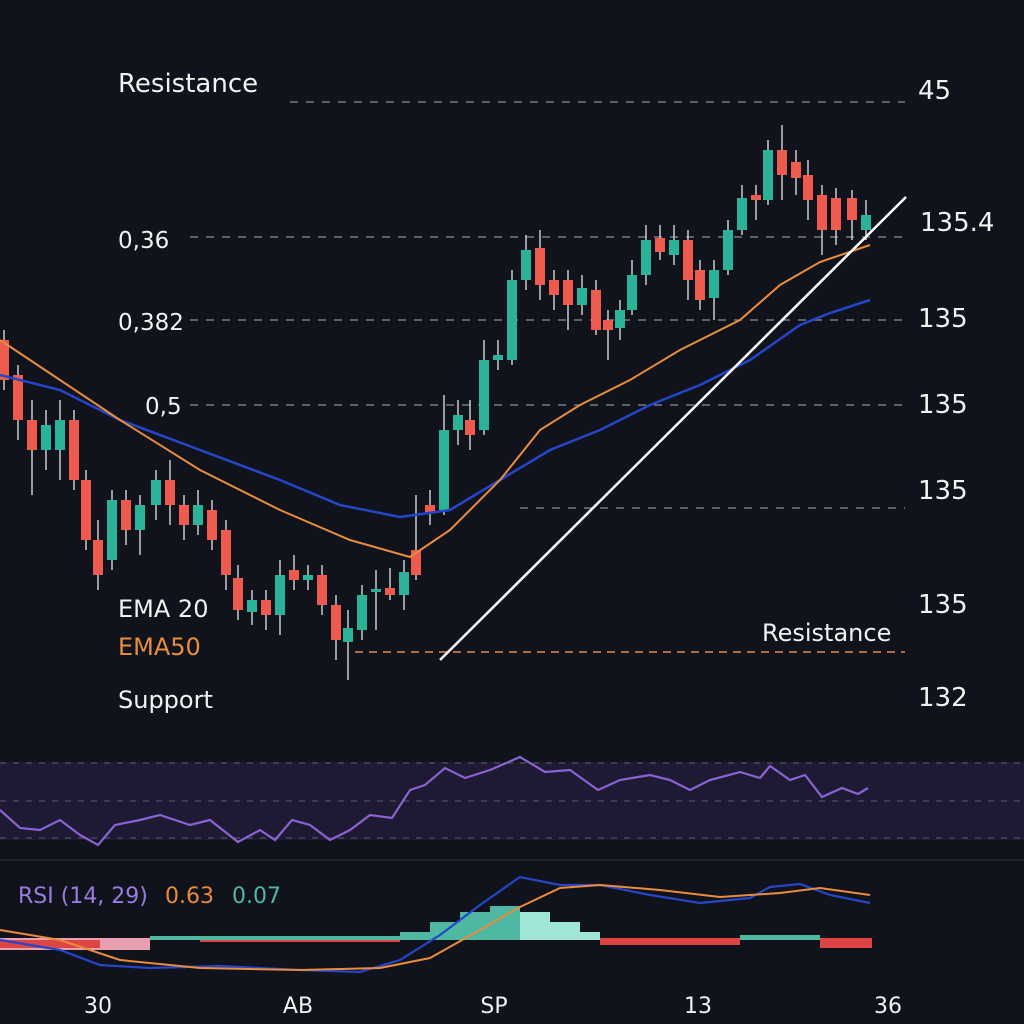  I want to click on macd-histogram, so click(436, 928).